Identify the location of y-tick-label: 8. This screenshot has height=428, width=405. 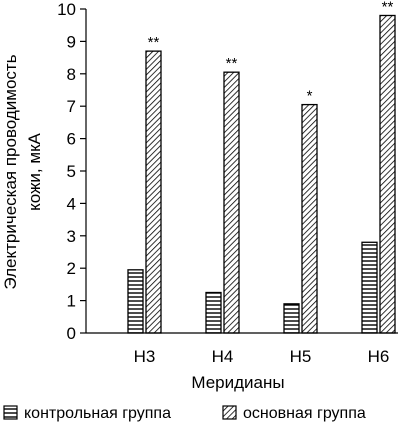
(71, 74).